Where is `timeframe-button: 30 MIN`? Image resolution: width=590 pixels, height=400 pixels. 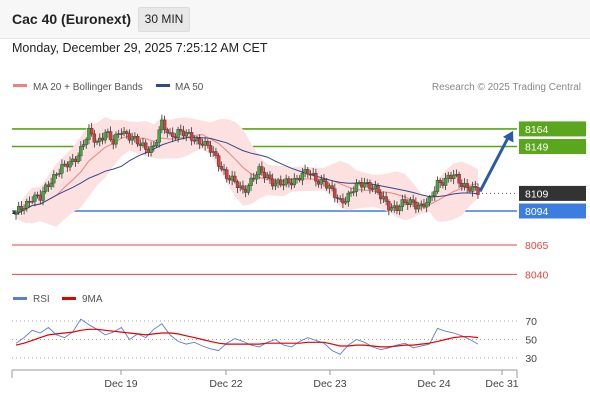
timeframe-button: 30 MIN is located at coordinates (164, 19).